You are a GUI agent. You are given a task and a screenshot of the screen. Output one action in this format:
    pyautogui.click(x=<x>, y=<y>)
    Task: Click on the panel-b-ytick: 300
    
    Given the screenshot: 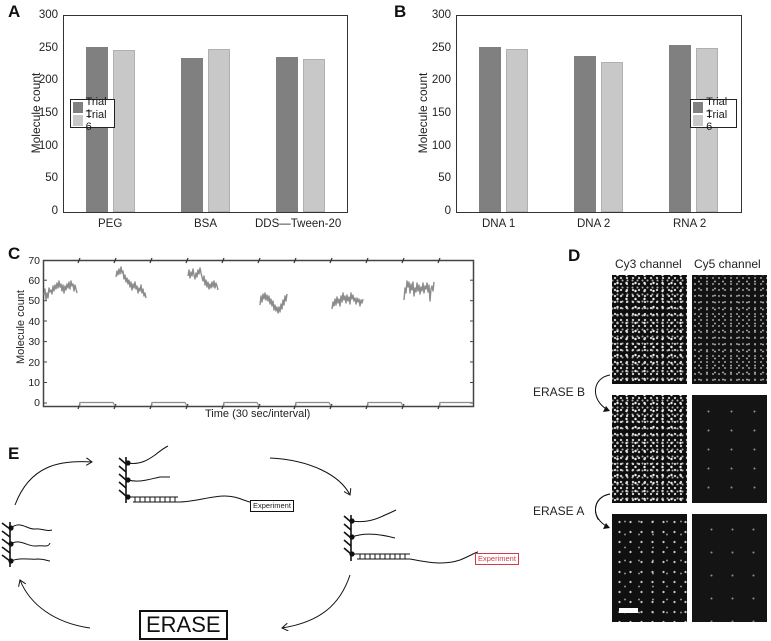 What is the action you would take?
    pyautogui.click(x=441, y=15)
    